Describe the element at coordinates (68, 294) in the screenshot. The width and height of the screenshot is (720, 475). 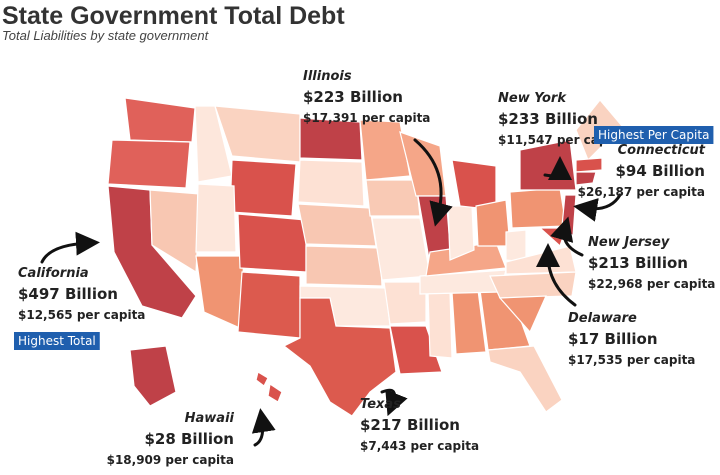
I see `total-debt: $497 Billion` at that location.